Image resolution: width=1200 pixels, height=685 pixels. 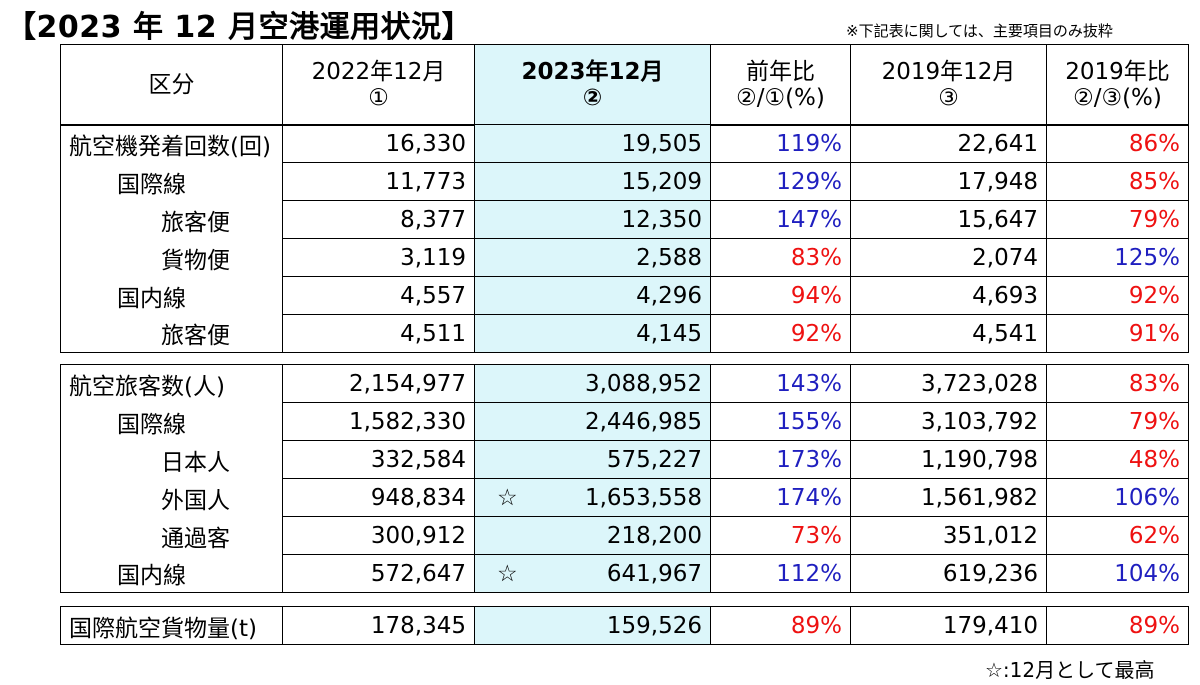 I want to click on value-2023-dec-text: 15,209, so click(x=661, y=181).